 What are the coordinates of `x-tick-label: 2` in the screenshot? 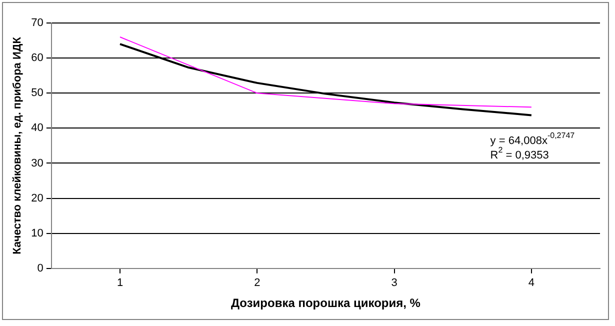 It's located at (257, 283).